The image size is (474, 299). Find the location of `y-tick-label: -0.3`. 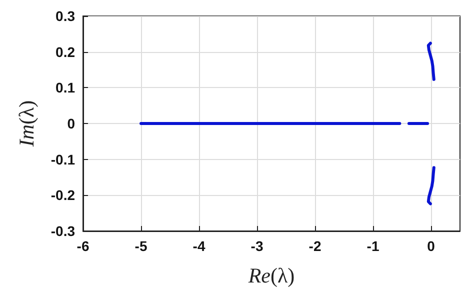

y-tick-label: -0.3 is located at coordinates (63, 231).